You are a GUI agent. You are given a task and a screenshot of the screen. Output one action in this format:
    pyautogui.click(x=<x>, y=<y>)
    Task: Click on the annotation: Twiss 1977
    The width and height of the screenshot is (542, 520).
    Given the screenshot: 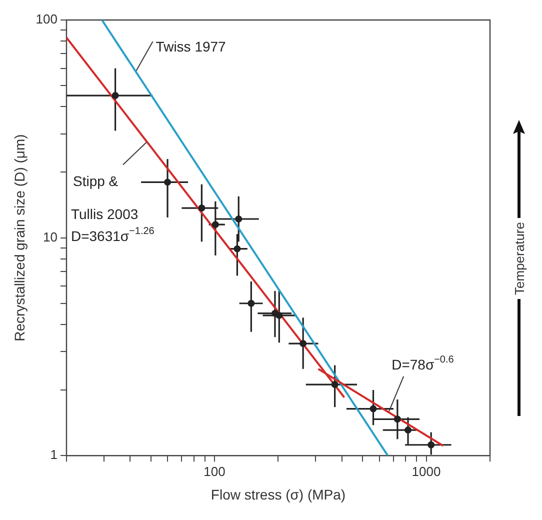 What is the action you would take?
    pyautogui.click(x=191, y=46)
    